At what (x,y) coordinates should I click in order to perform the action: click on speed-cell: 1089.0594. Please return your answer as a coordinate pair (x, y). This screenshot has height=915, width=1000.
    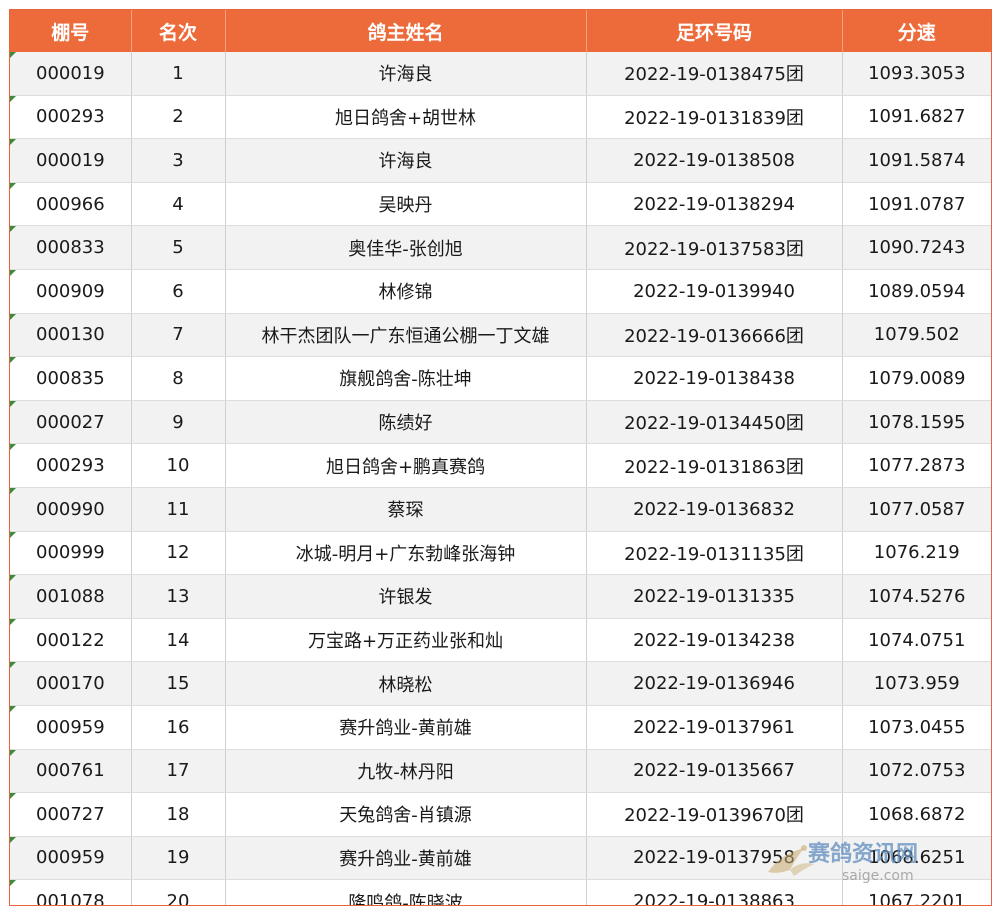
    Looking at the image, I should click on (916, 291).